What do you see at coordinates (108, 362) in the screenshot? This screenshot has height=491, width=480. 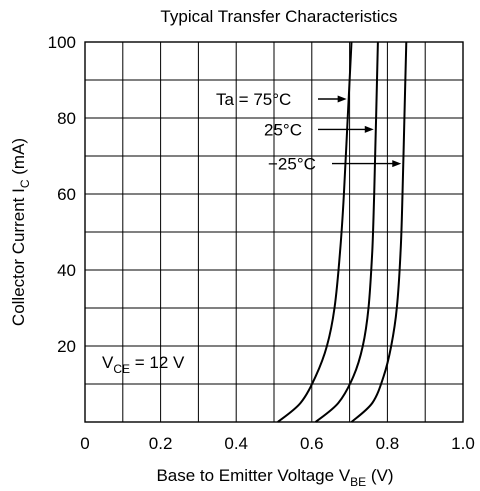 I see `condition-main: V` at bounding box center [108, 362].